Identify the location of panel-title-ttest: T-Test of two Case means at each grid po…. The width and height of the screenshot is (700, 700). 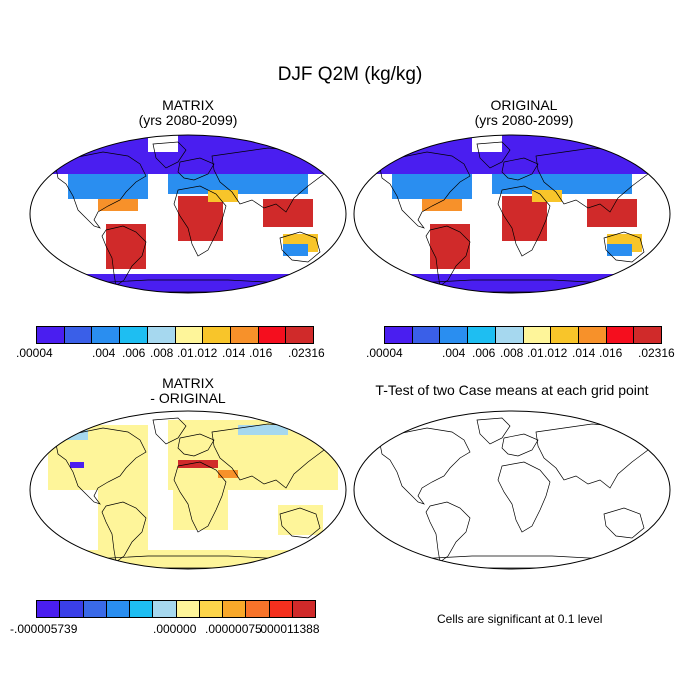
(512, 390).